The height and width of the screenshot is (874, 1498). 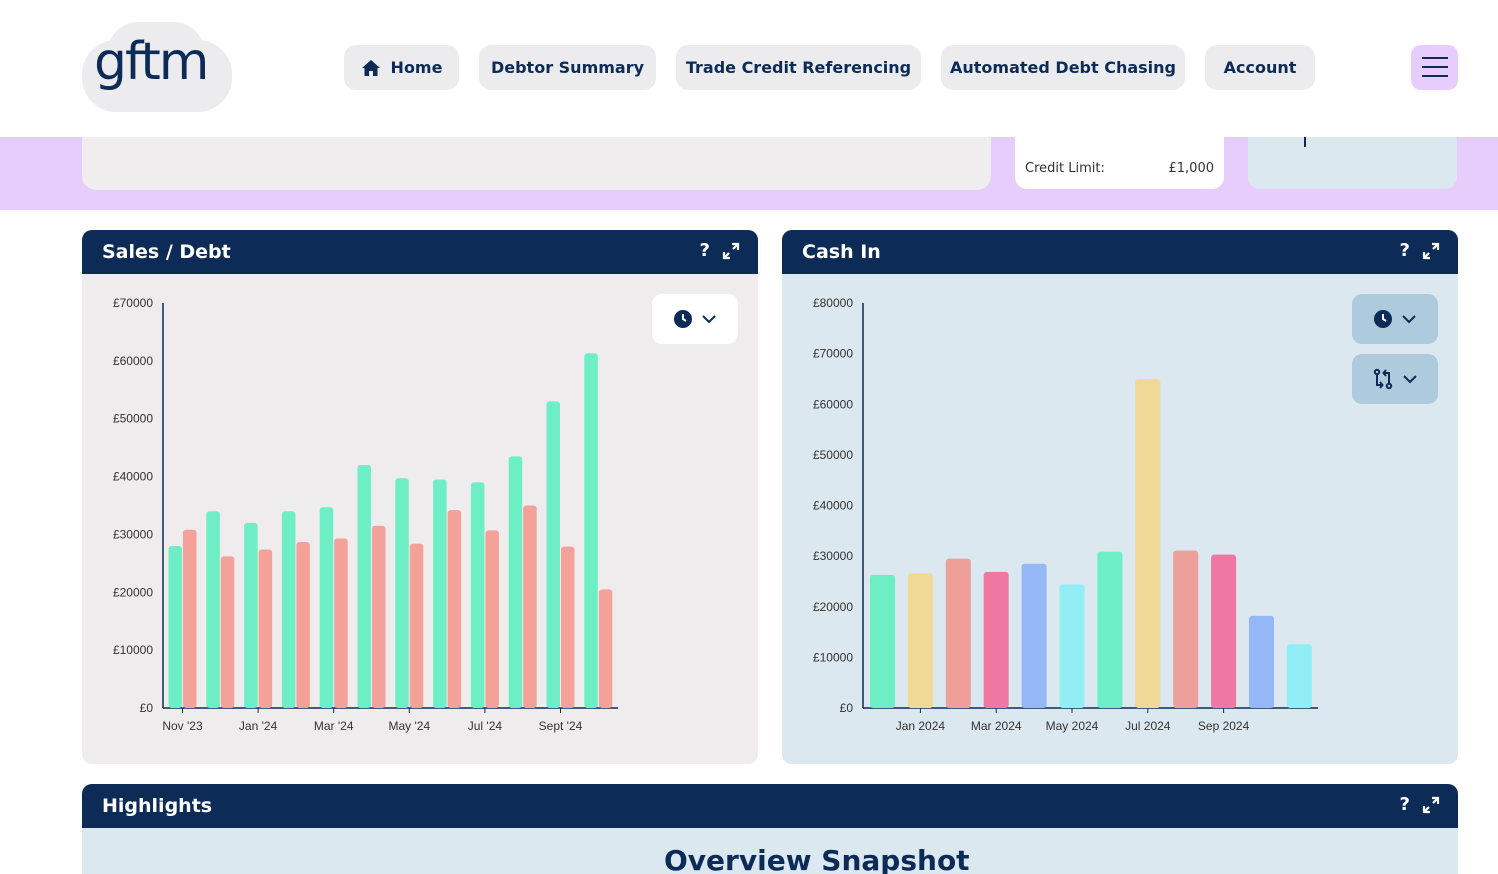 I want to click on credit-limit-card: Credit Limit: £1,000, so click(x=1119, y=163).